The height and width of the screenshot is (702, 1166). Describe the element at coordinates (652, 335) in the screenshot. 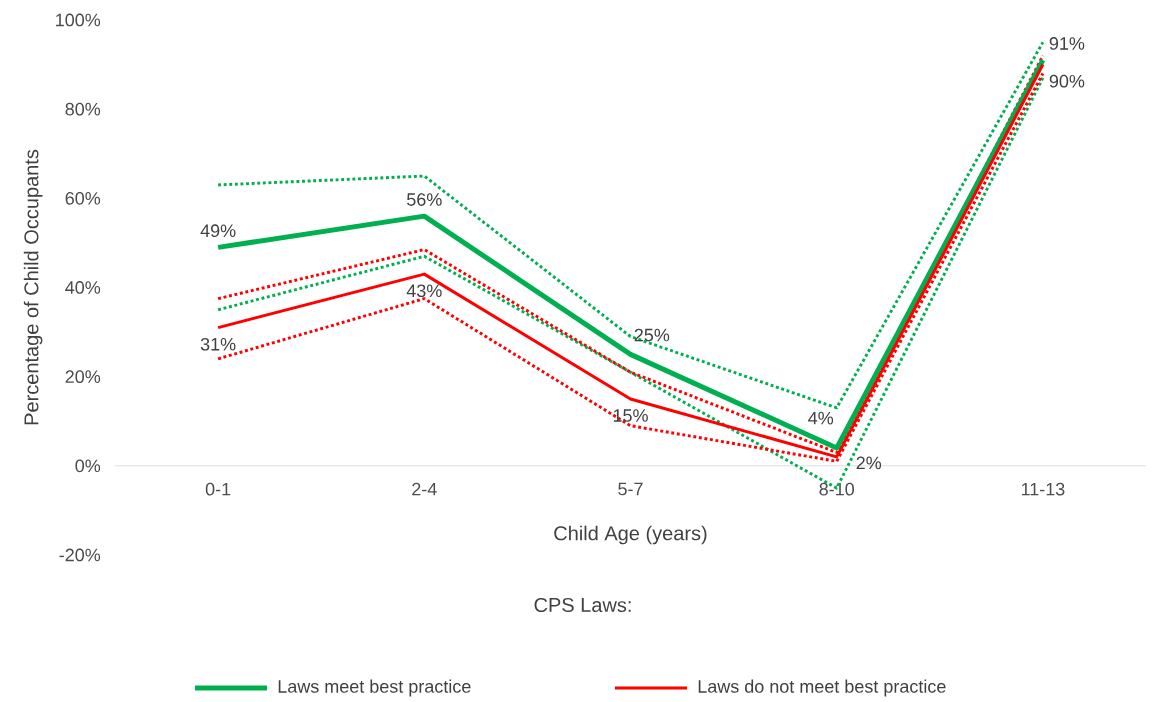

I see `data-label: 25%` at that location.